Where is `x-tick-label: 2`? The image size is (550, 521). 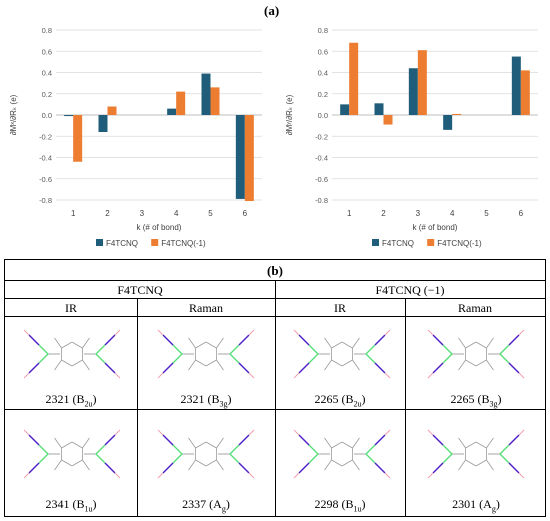 x-tick-label: 2 is located at coordinates (107, 213).